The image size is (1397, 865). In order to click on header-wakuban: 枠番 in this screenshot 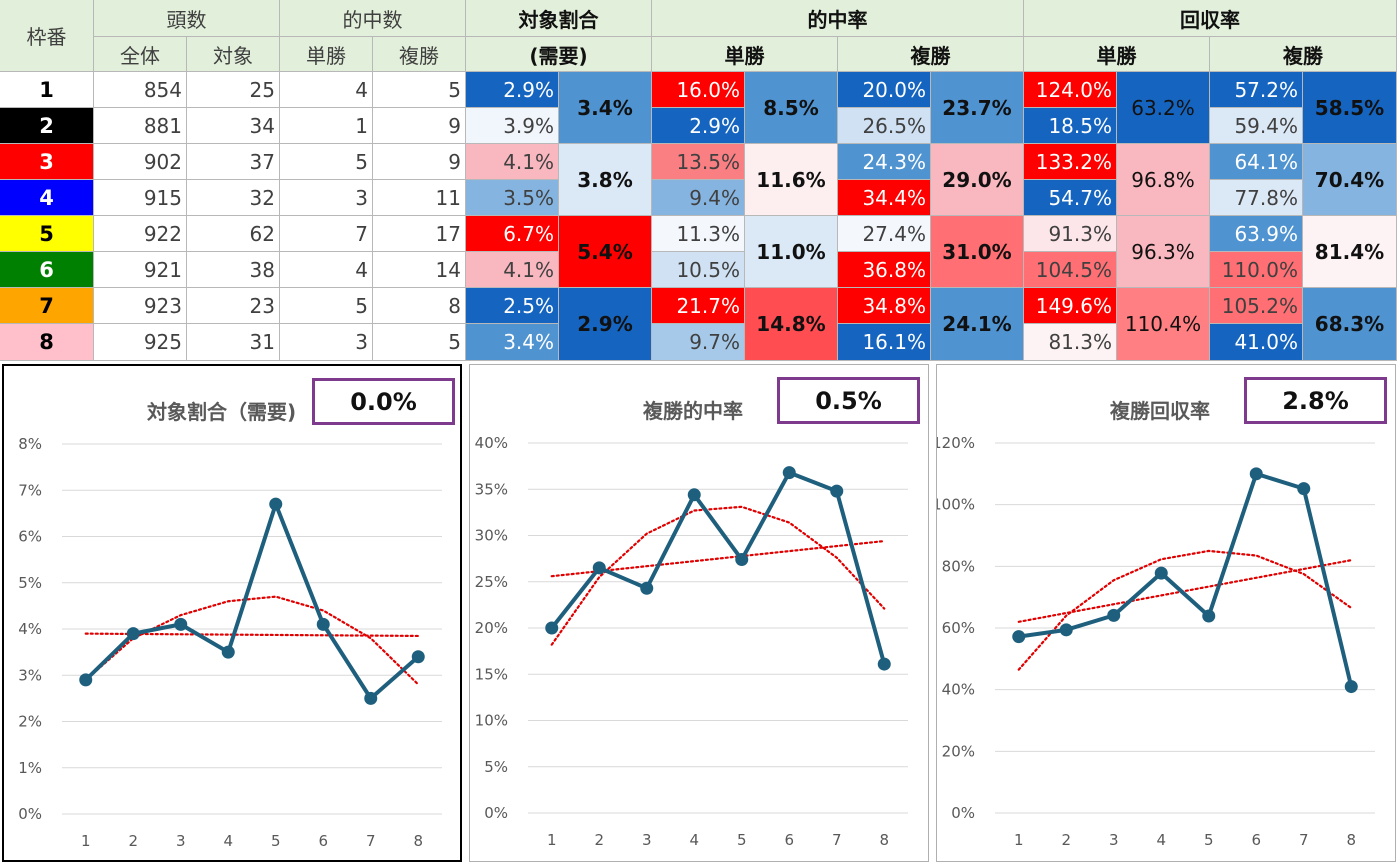, I will do `click(47, 36)`.